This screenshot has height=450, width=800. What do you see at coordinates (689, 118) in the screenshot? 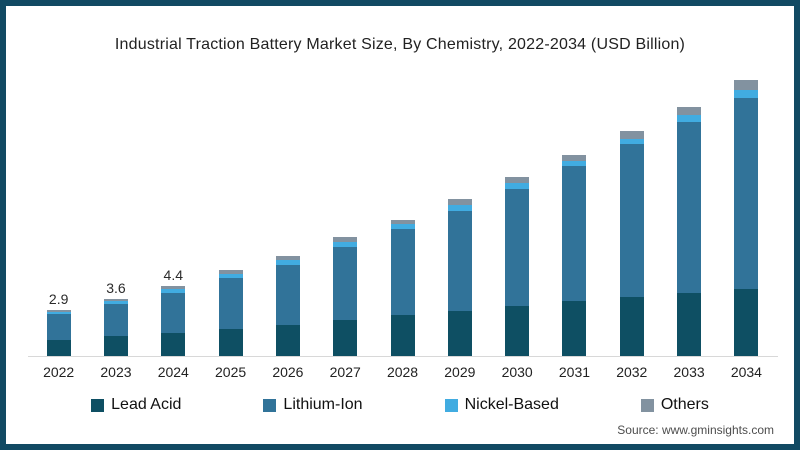
I see `bar-segment-nickel-based-2033` at bounding box center [689, 118].